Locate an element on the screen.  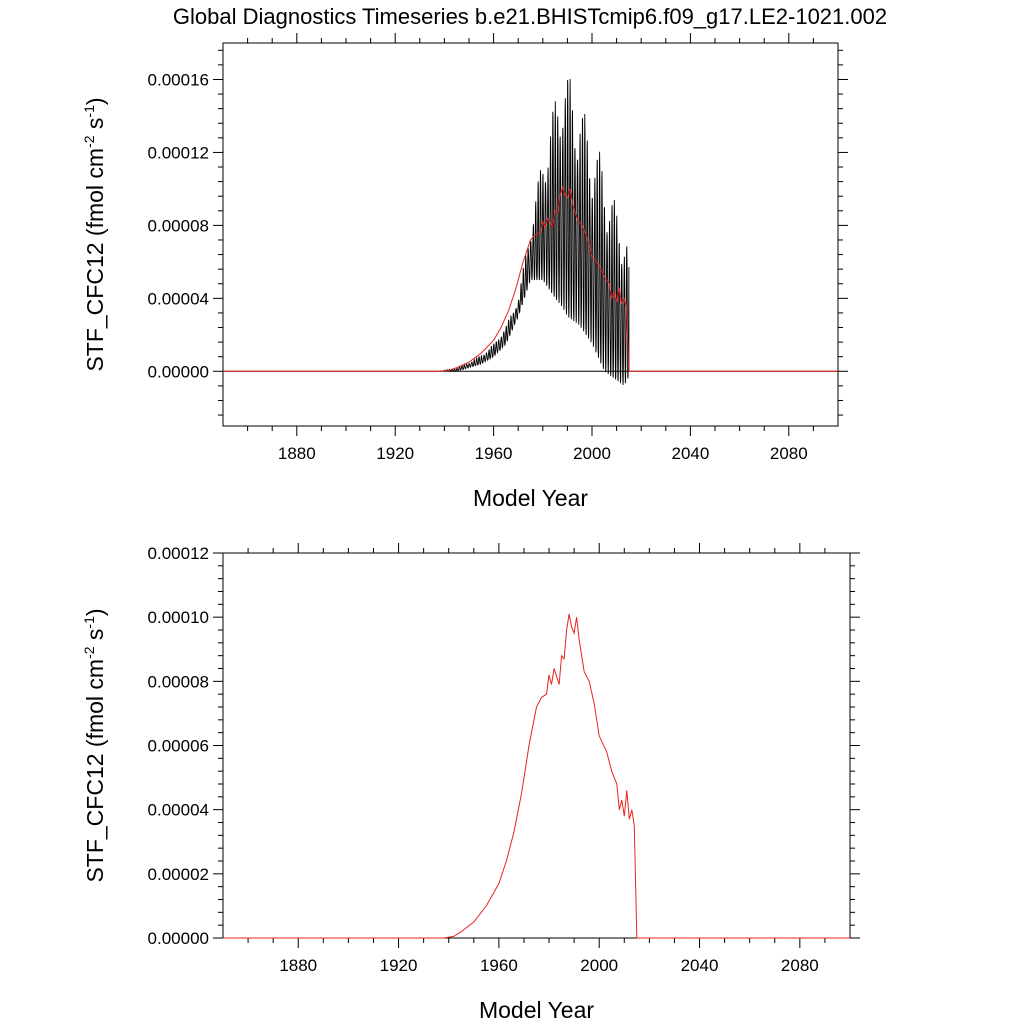
y-tick-label: 0.00016 is located at coordinates (178, 79).